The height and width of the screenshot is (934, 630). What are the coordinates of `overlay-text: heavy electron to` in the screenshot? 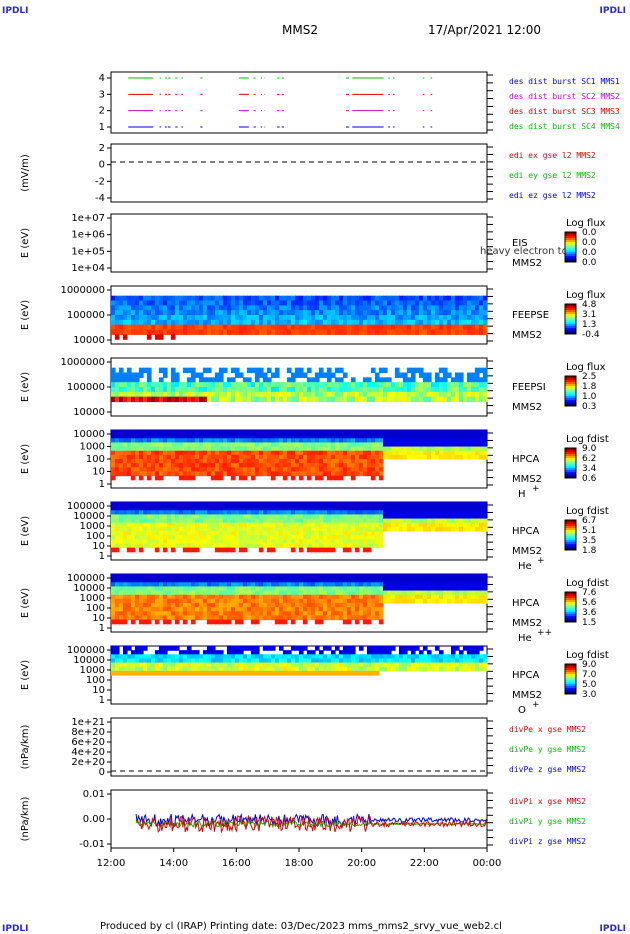 It's located at (524, 251).